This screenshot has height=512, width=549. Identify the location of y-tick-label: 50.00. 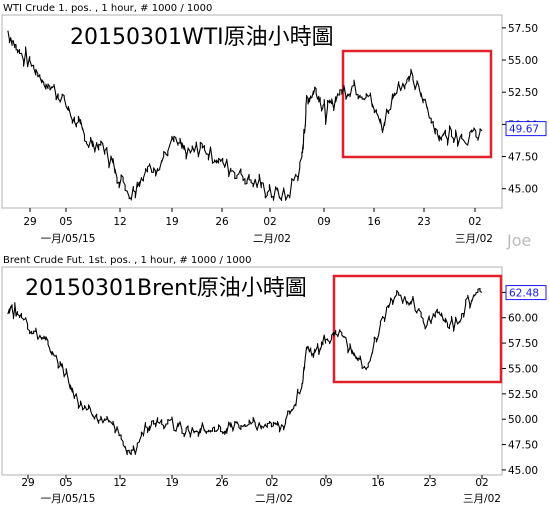
(523, 420).